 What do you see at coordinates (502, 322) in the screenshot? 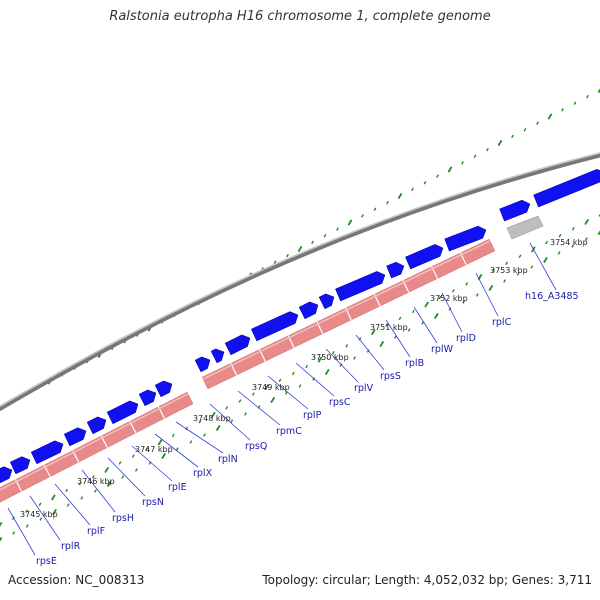
I see `gene-label-rplC: rplC` at bounding box center [502, 322].